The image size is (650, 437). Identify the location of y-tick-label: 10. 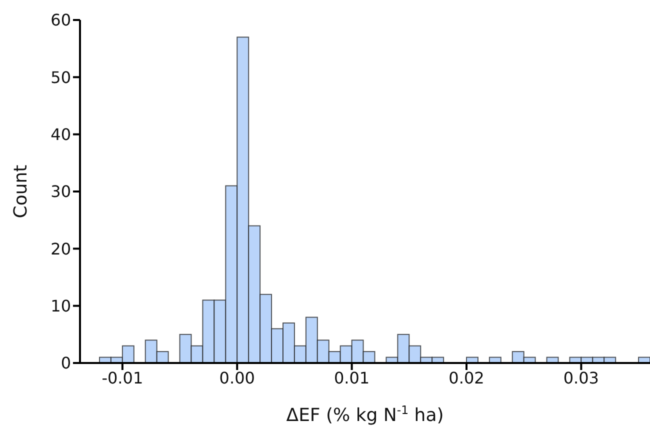
(60, 306).